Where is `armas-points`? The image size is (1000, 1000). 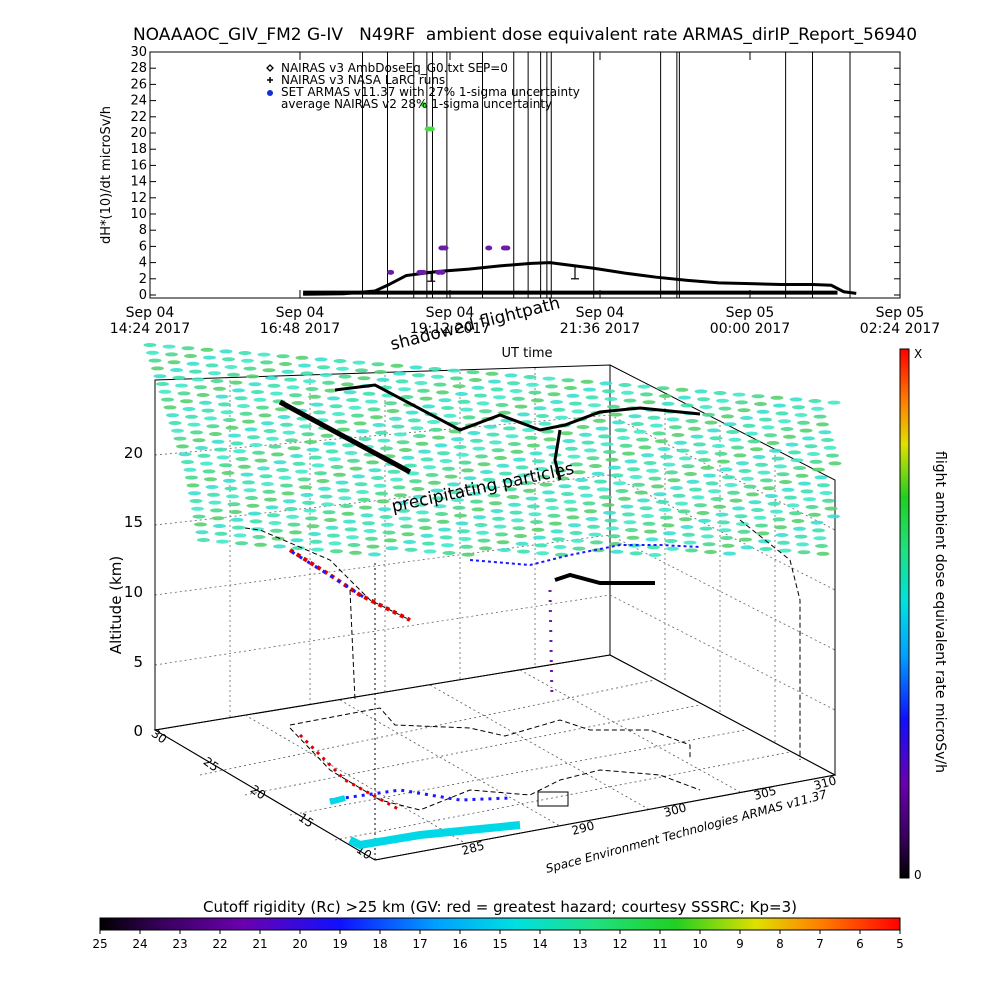
armas-points is located at coordinates (449, 188).